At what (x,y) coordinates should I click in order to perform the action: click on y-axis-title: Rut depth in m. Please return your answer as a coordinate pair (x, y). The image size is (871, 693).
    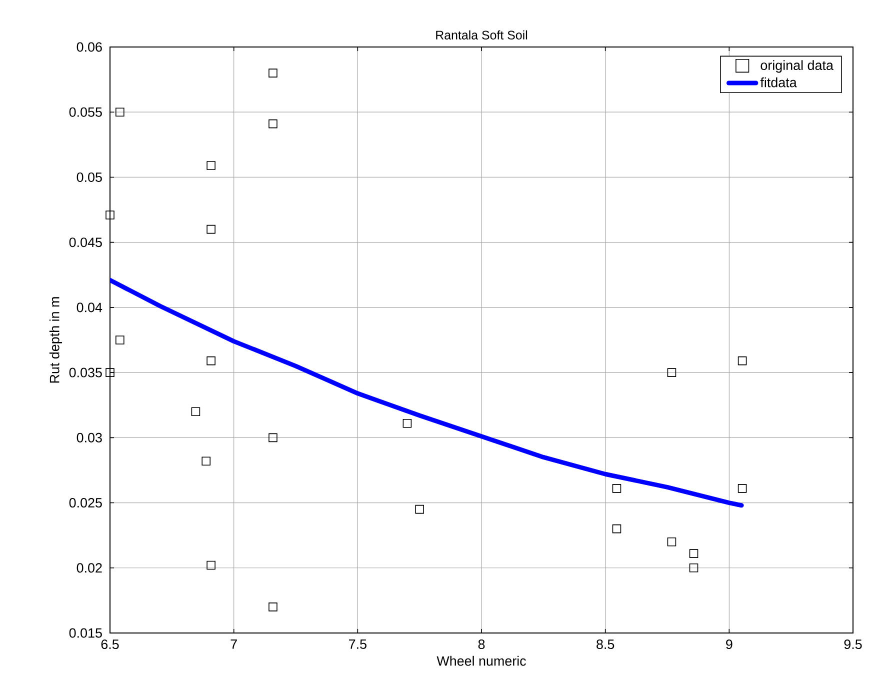
    Looking at the image, I should click on (55, 340).